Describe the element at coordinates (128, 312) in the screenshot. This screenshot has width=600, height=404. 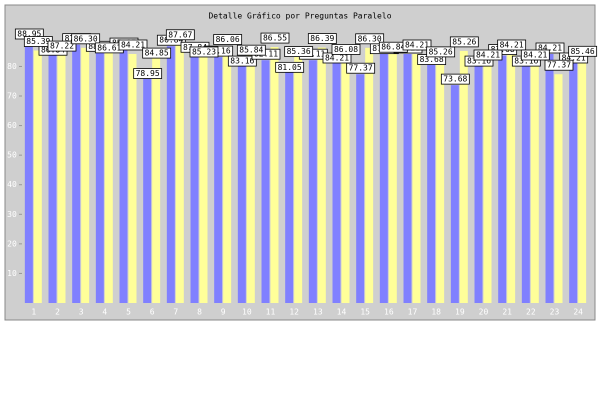
I see `x-tick-label: 5` at that location.